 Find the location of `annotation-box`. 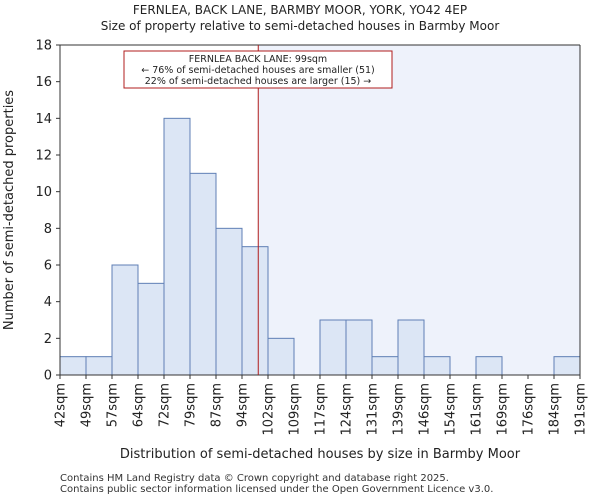

annotation-box is located at coordinates (258, 69).